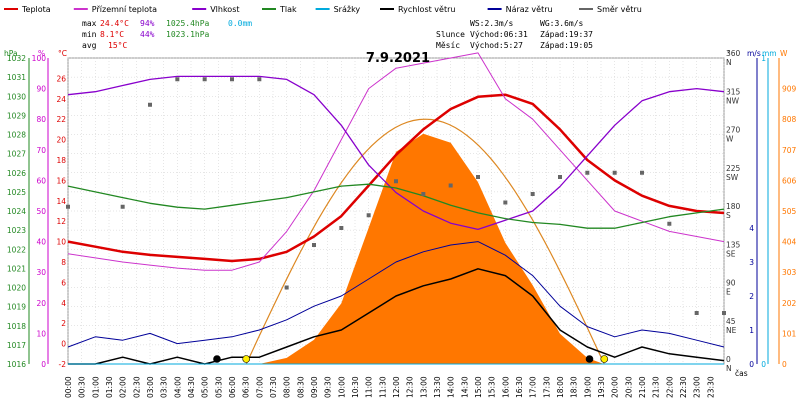 This screenshot has height=400, width=800. Describe the element at coordinates (16, 307) in the screenshot. I see `y-tick-pressure-3: 1019` at that location.